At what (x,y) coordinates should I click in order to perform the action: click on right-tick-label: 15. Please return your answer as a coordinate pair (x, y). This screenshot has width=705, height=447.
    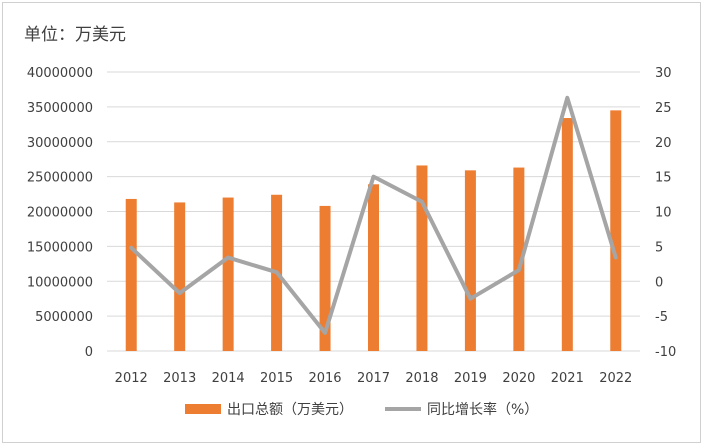
    Looking at the image, I should click on (663, 178).